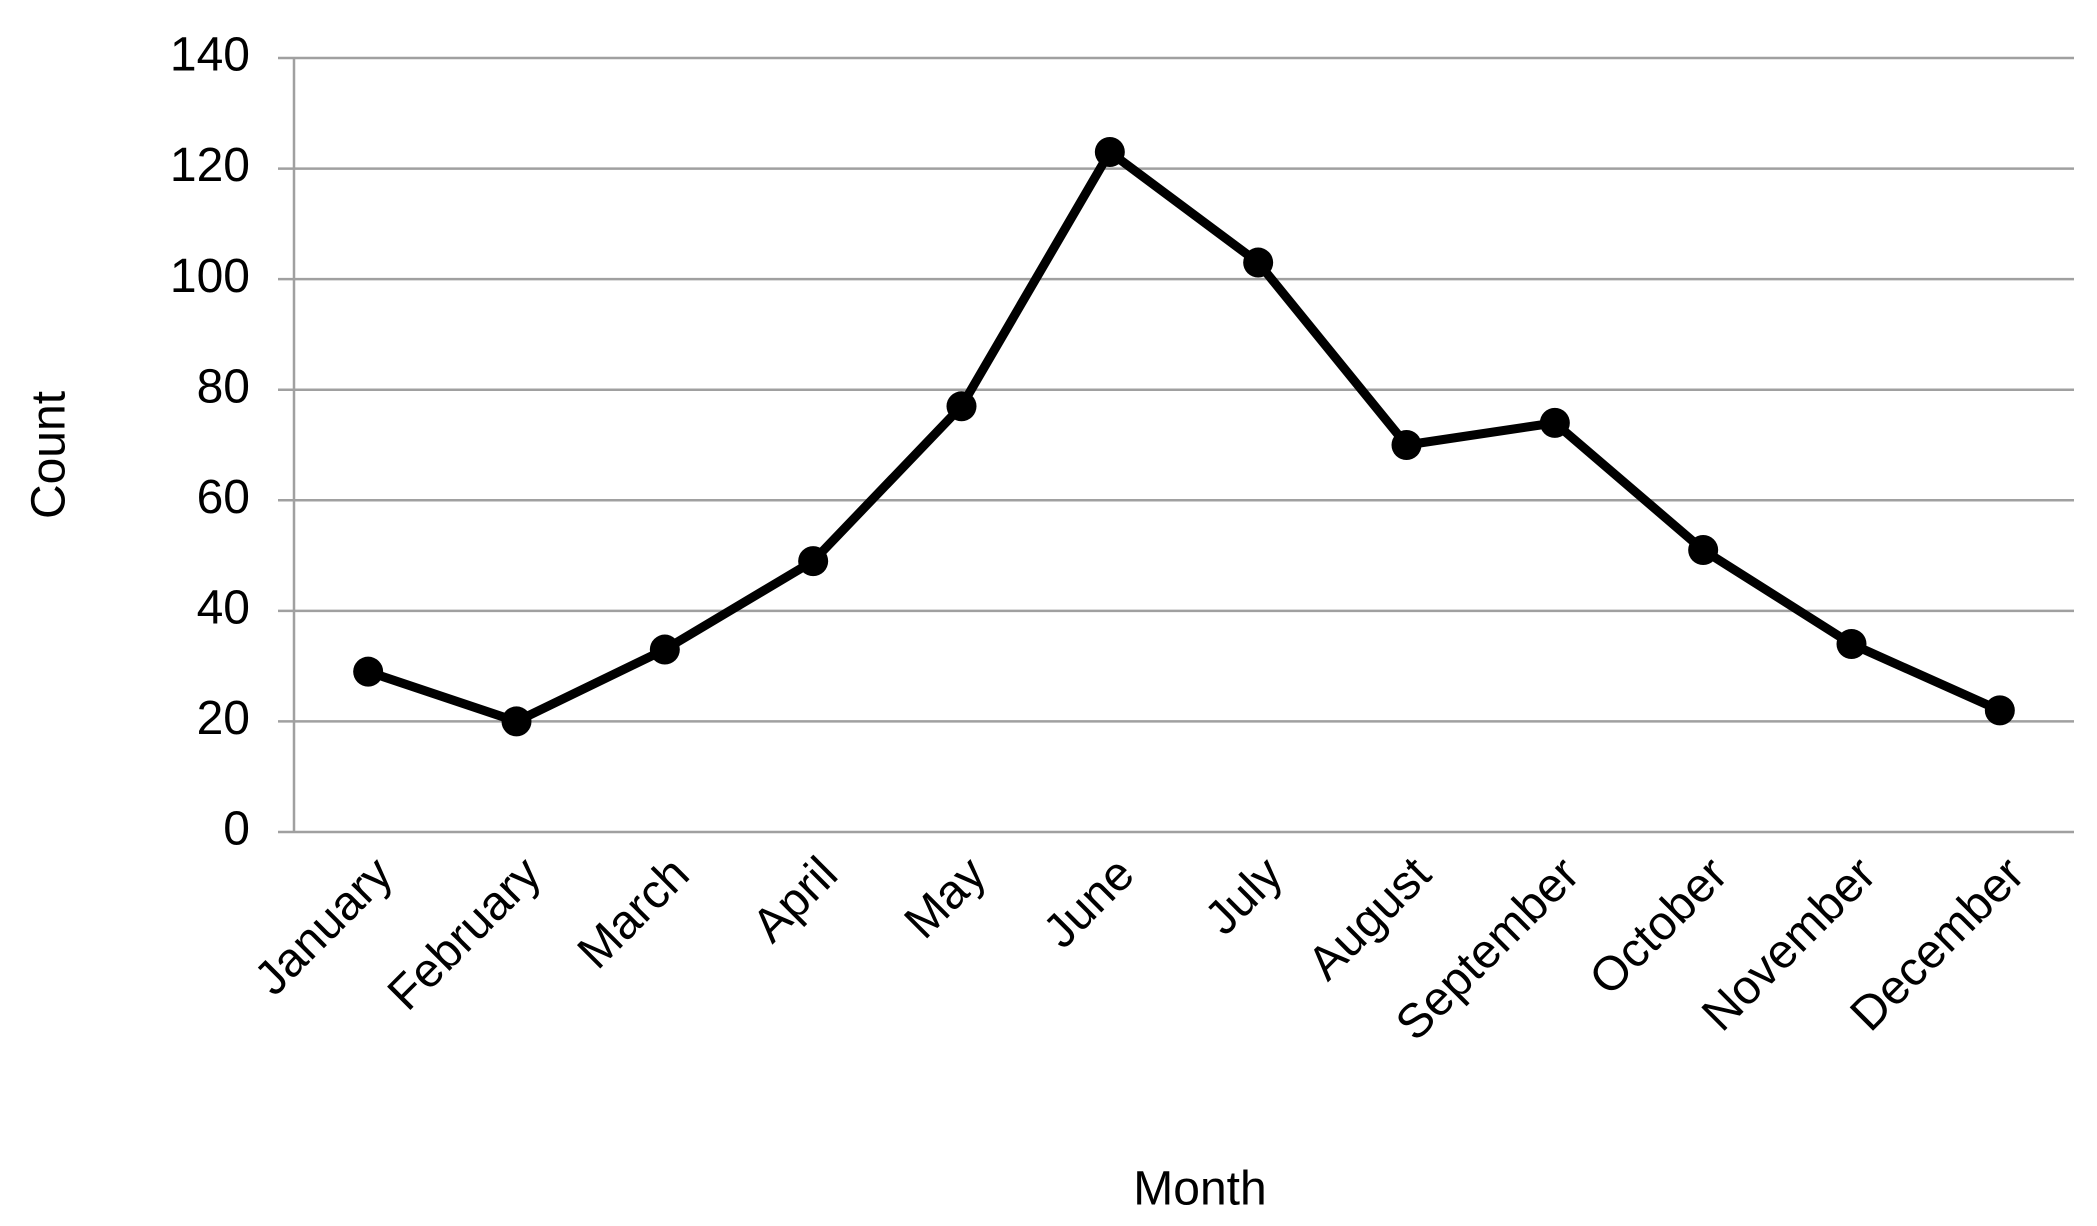 Image resolution: width=2097 pixels, height=1226 pixels. Describe the element at coordinates (210, 55) in the screenshot. I see `y-tick-label: 140` at that location.